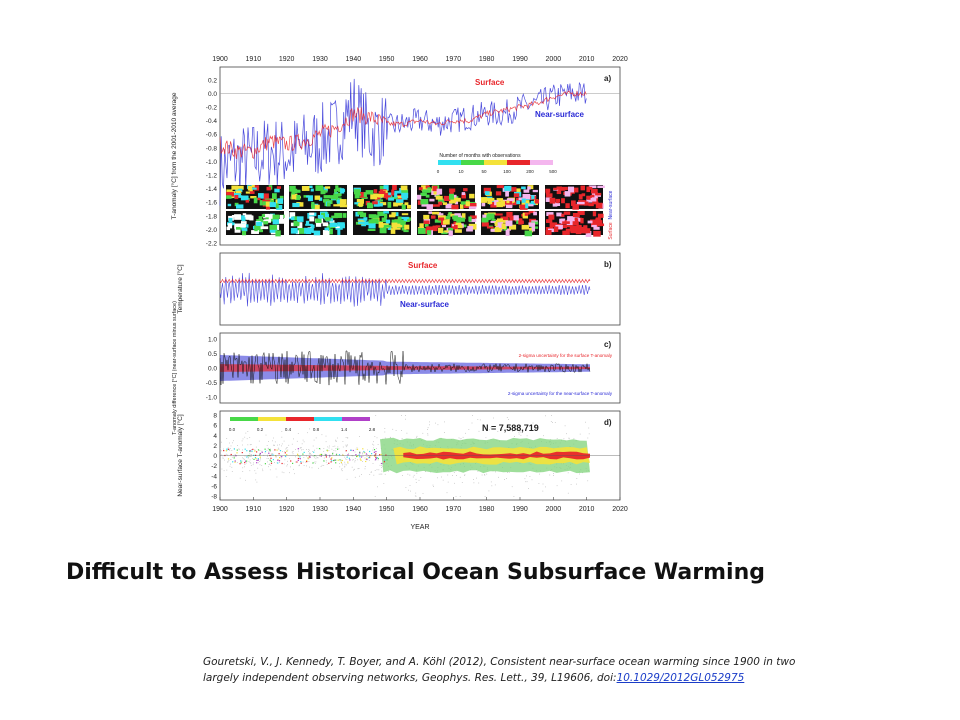 The height and width of the screenshot is (720, 960). Describe the element at coordinates (541, 162) in the screenshot. I see `map-legend-swatch` at that location.